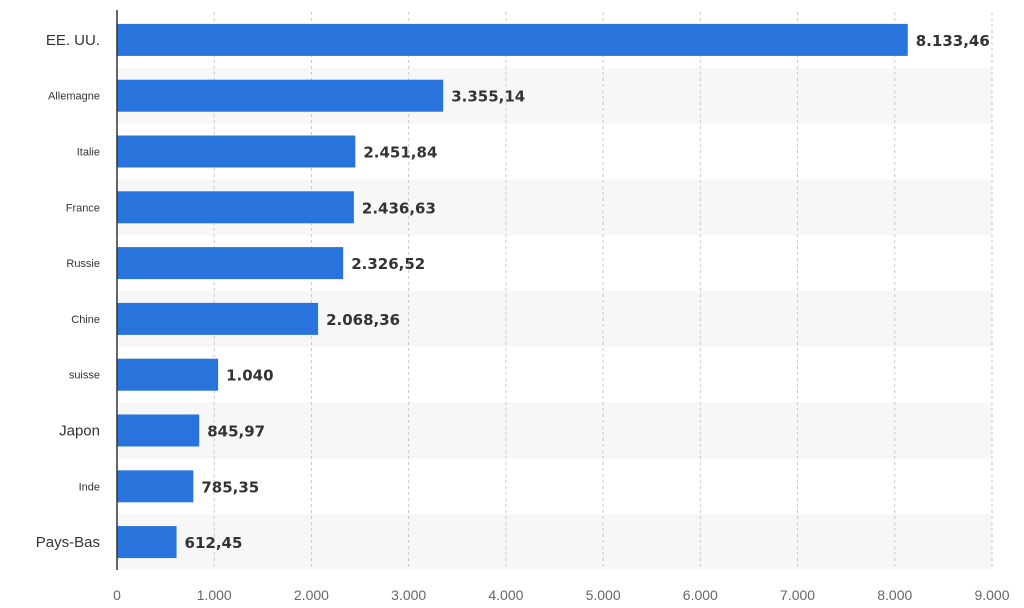  What do you see at coordinates (399, 208) in the screenshot?
I see `data-label: 2.436,63` at bounding box center [399, 208].